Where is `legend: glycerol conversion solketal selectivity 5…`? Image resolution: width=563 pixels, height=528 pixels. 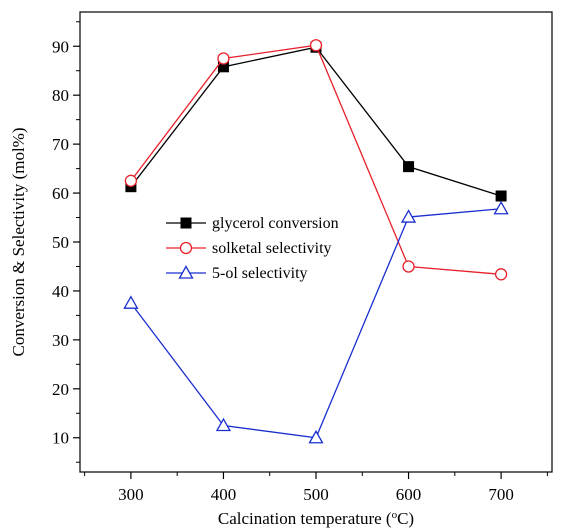 legend: glycerol conversion solketal selectivity 5… is located at coordinates (252, 248).